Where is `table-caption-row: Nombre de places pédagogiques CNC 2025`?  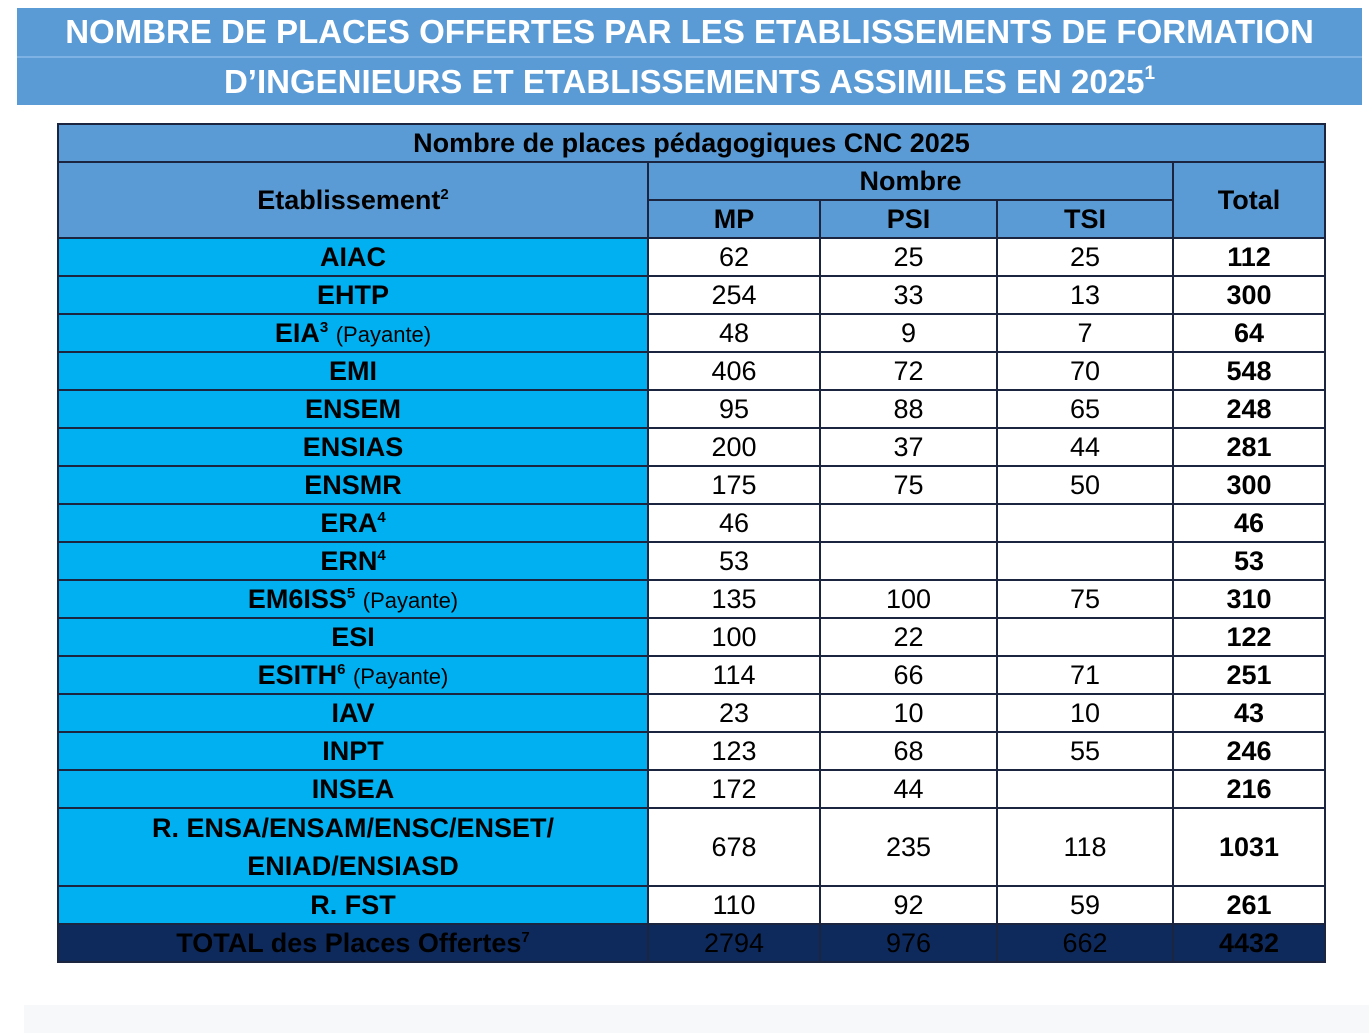
table-caption-row: Nombre de places pédagogiques CNC 2025 is located at coordinates (691, 143).